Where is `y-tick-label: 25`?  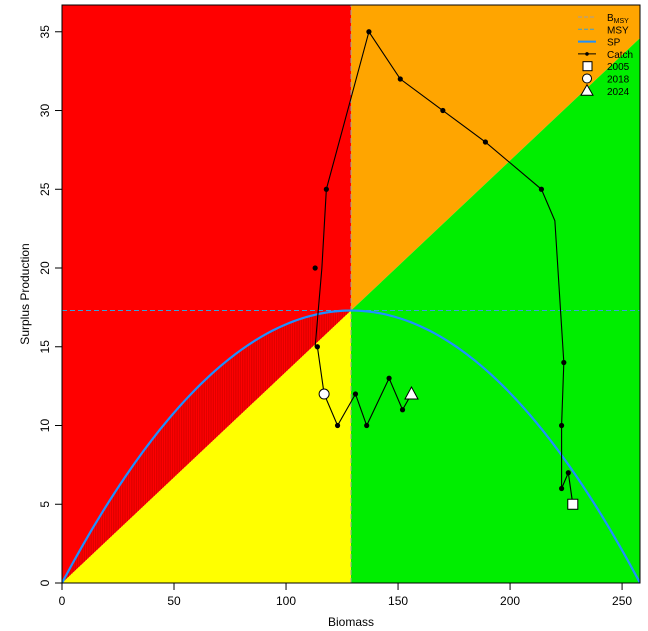
y-tick-label: 25 is located at coordinates (45, 189).